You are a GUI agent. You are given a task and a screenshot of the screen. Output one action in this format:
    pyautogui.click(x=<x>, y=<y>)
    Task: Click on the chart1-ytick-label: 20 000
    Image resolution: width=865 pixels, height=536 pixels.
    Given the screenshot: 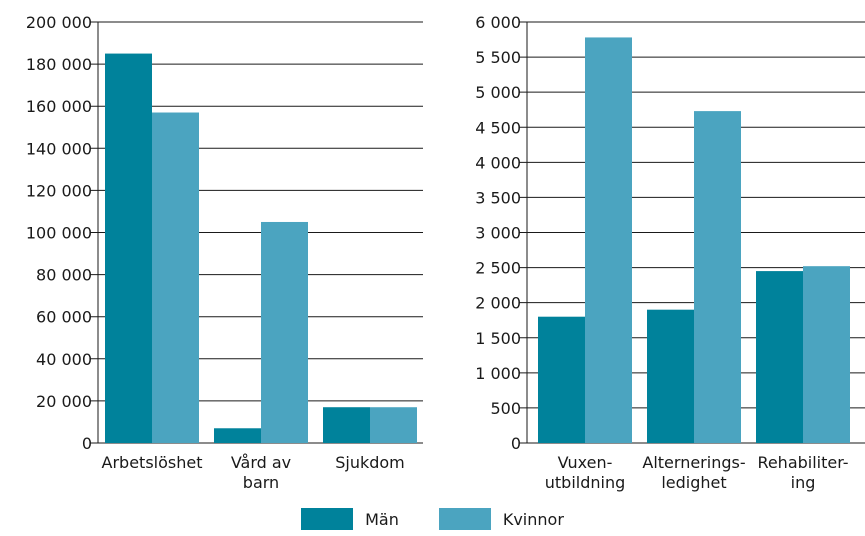 What is the action you would take?
    pyautogui.click(x=64, y=401)
    